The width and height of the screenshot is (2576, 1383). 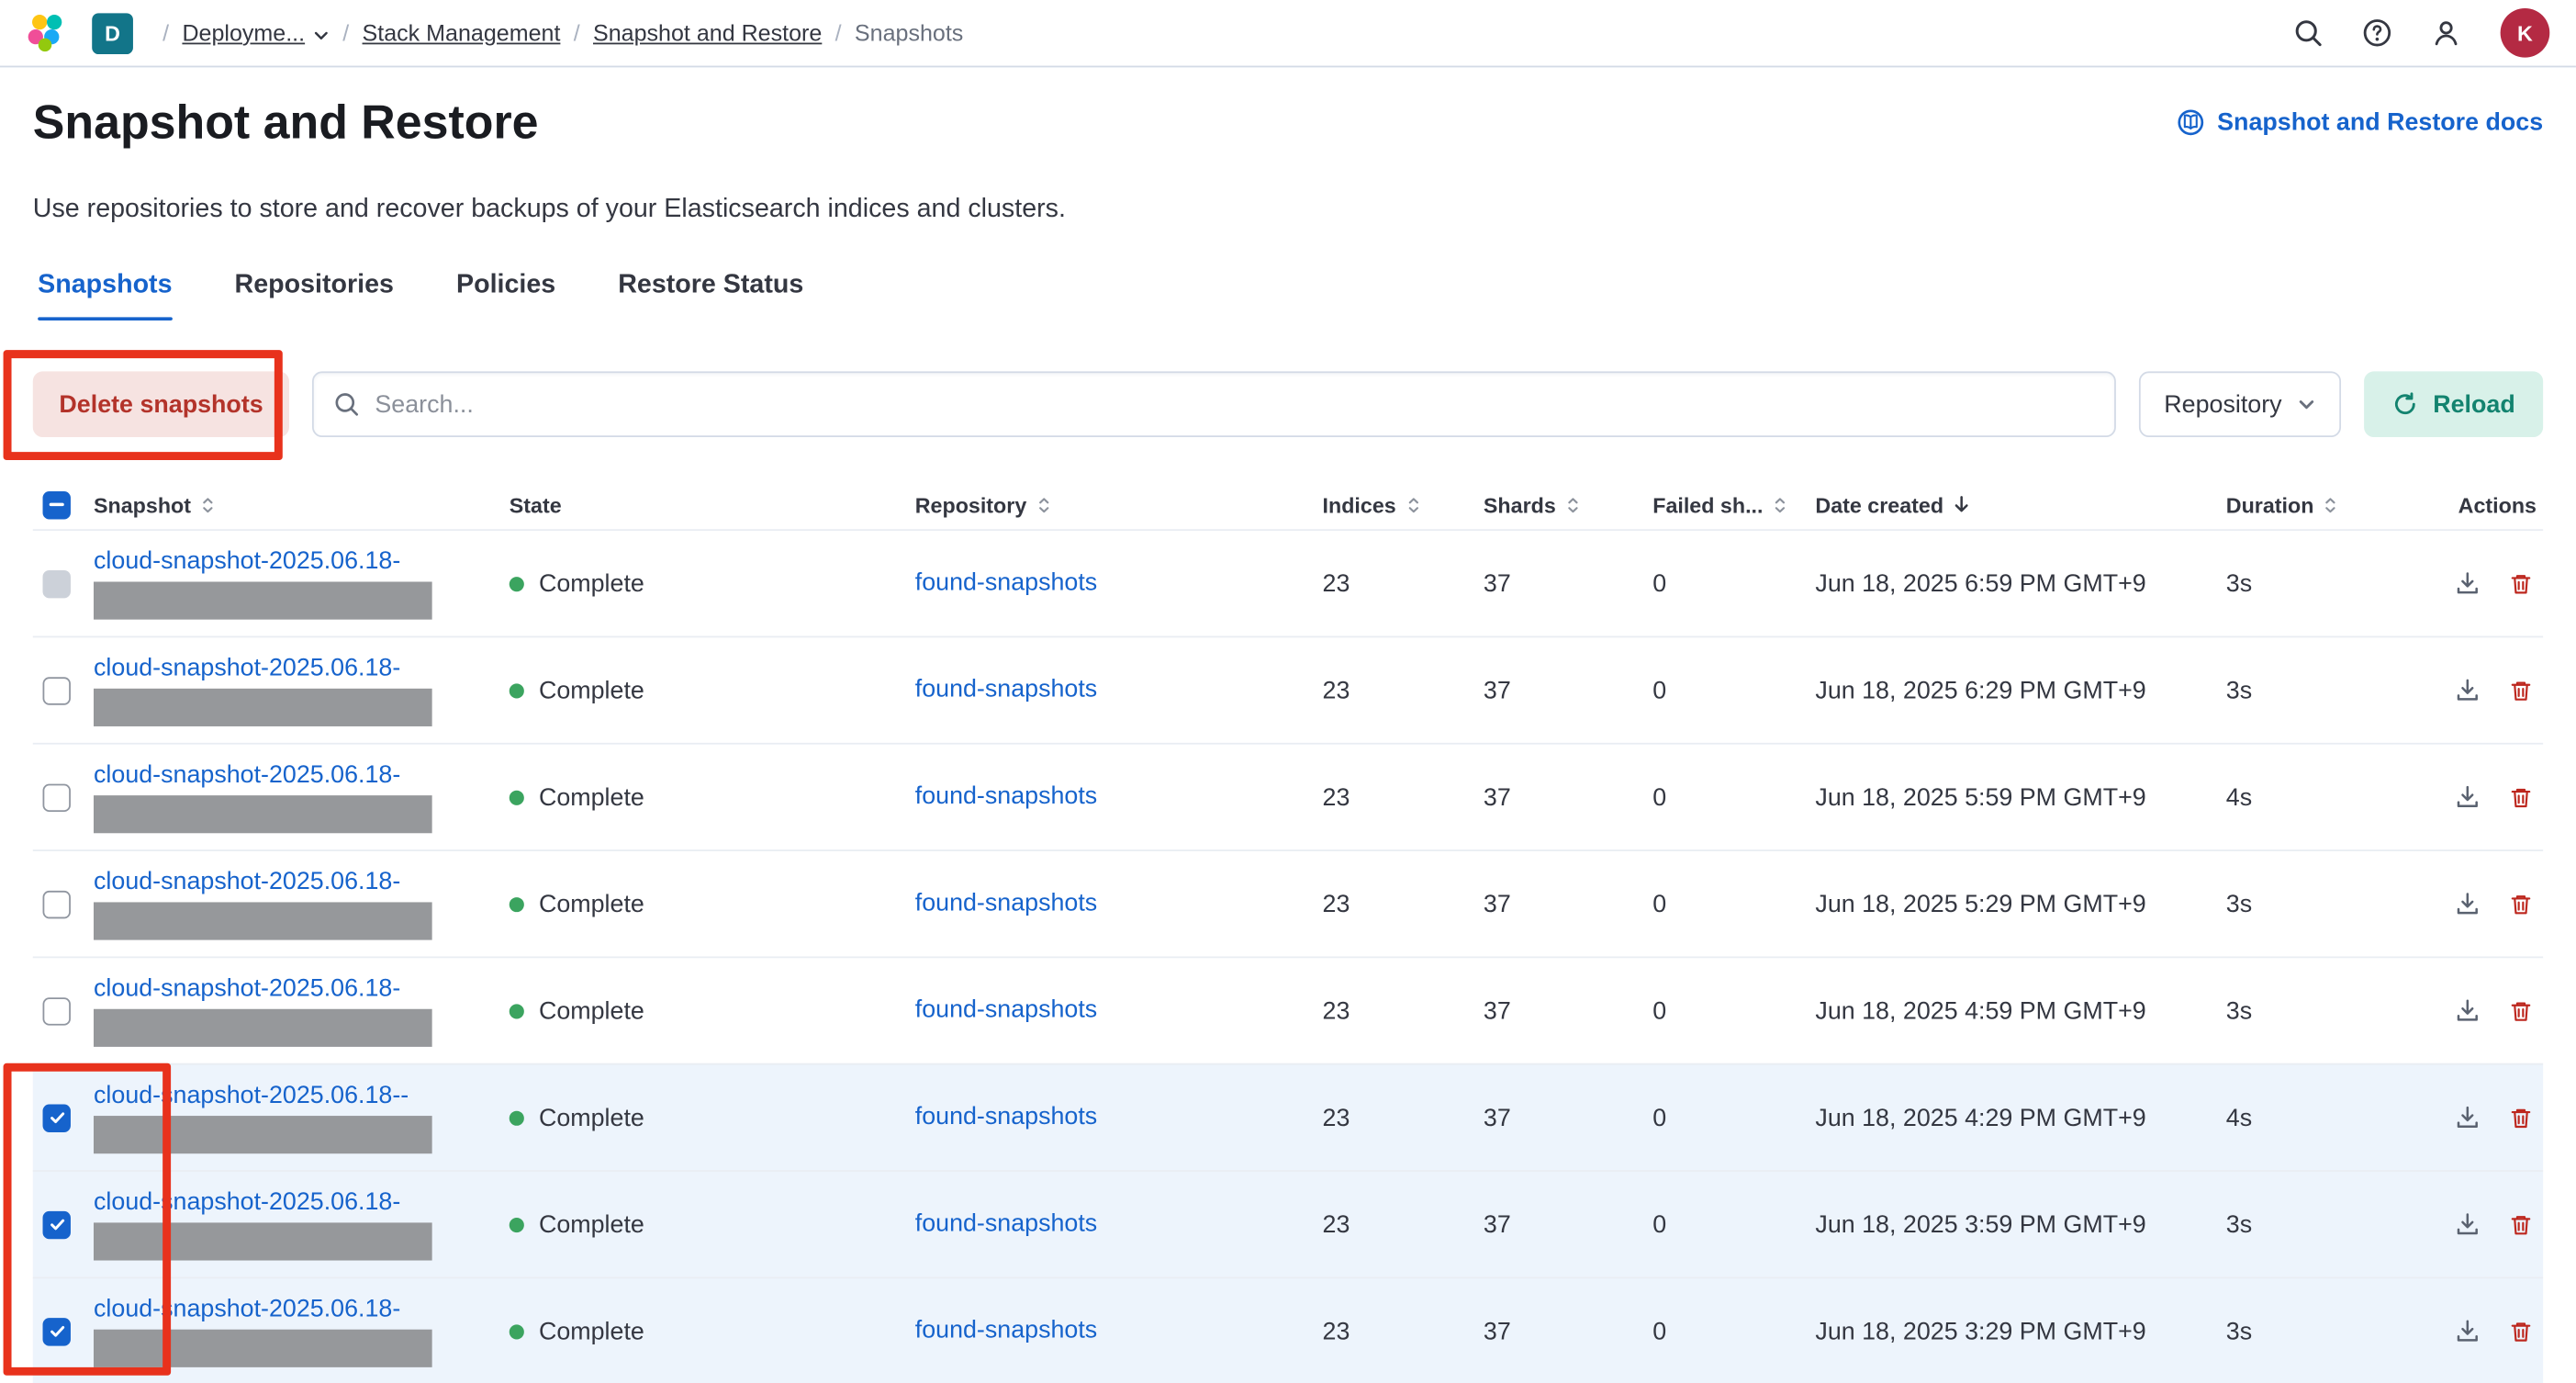 What do you see at coordinates (1980, 583) in the screenshot?
I see `date-created-value: Jun 18, 2025 6:59 PM GMT+9` at bounding box center [1980, 583].